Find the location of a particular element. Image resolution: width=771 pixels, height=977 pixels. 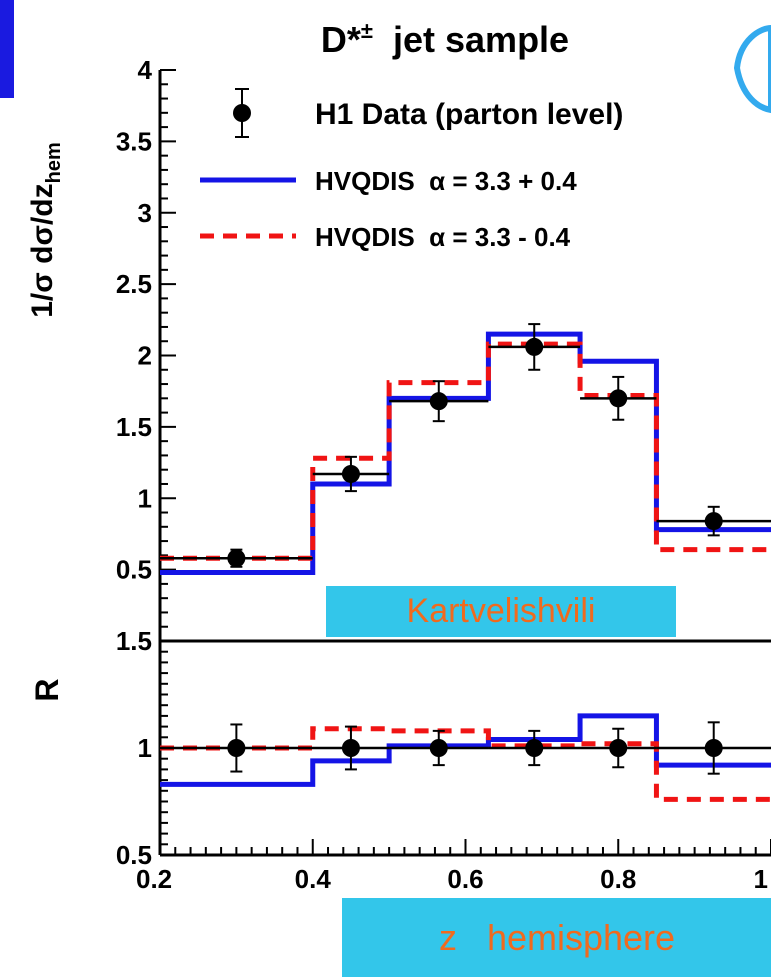

lower-data-points is located at coordinates (465, 748).